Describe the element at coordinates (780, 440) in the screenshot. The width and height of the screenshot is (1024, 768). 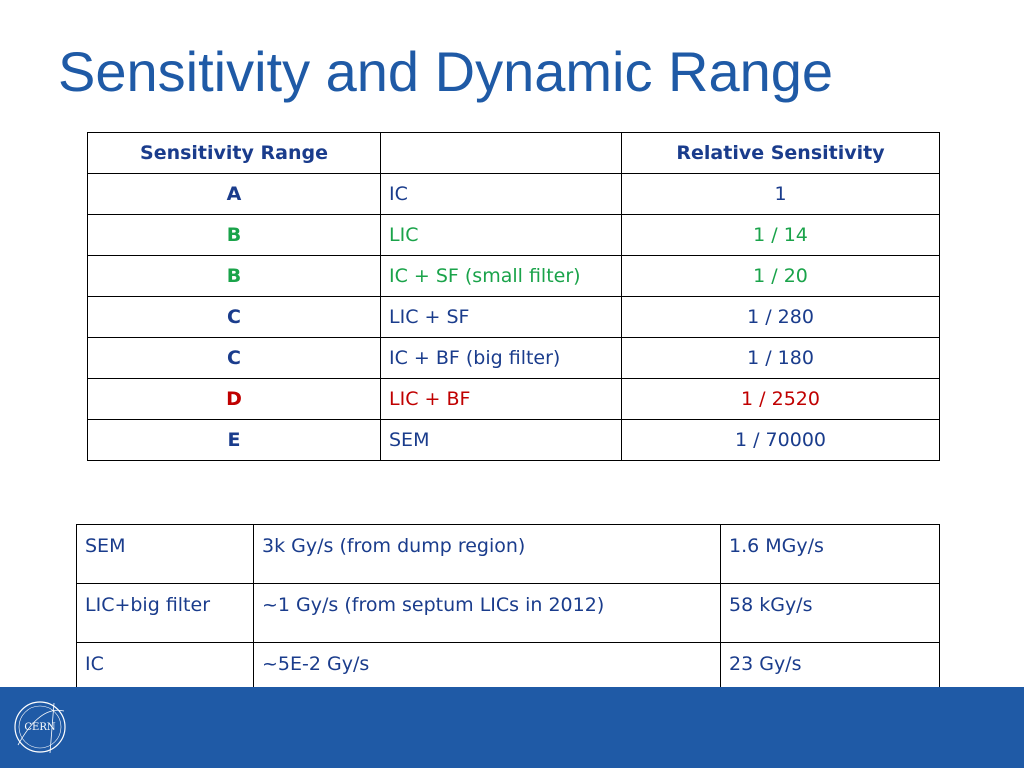
I see `sensitivity-cell: 1 / 70000` at that location.